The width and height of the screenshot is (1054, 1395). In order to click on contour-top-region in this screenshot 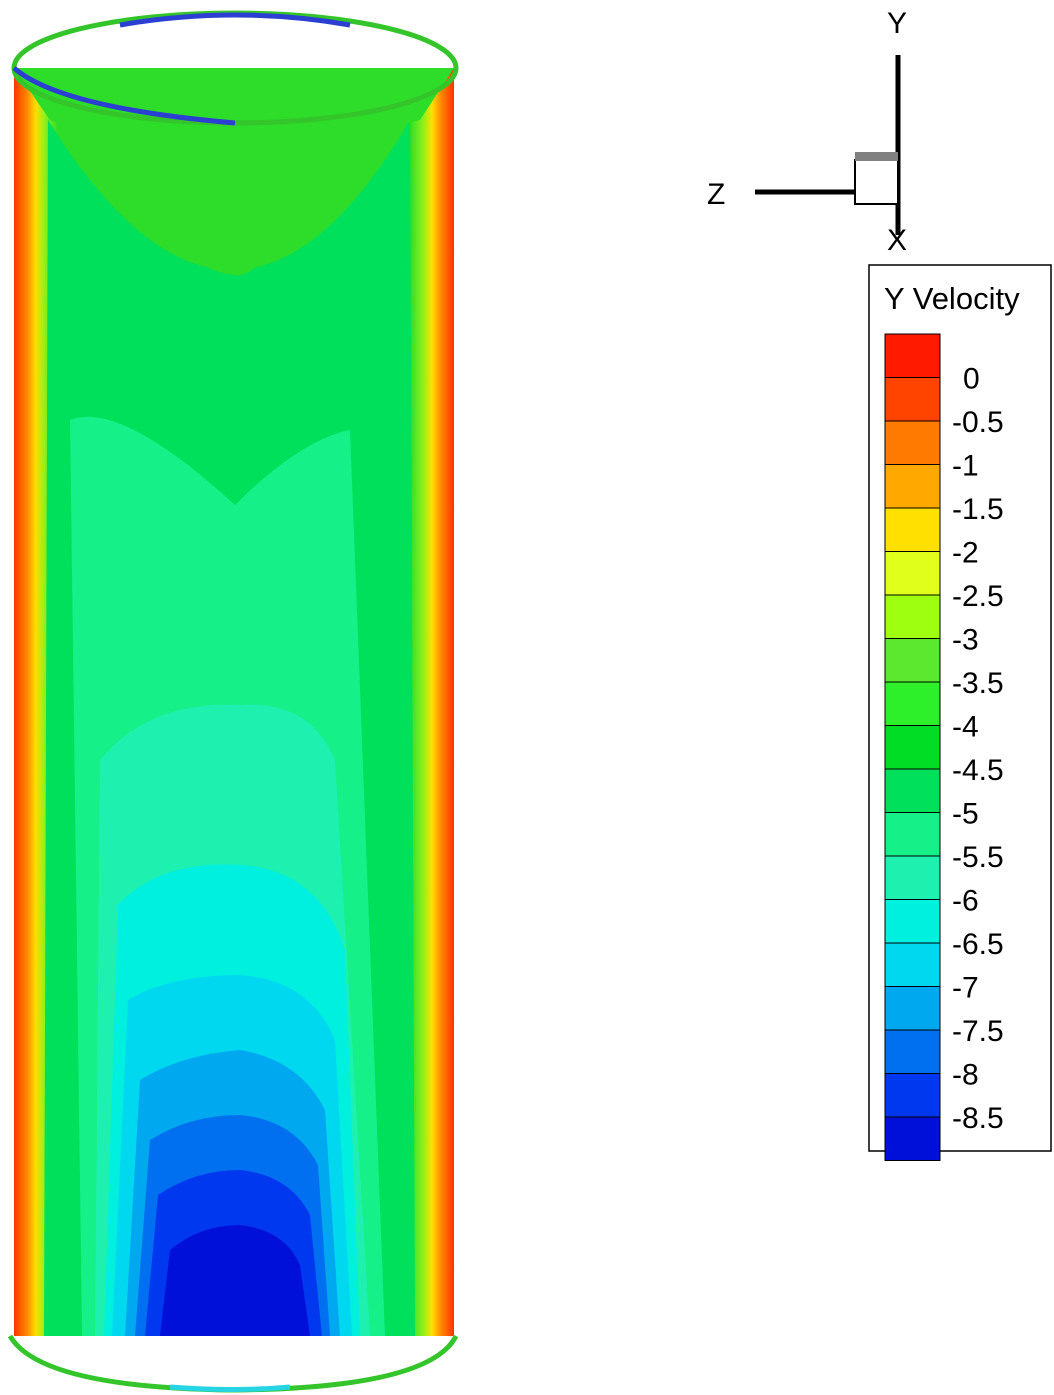, I will do `click(234, 172)`.